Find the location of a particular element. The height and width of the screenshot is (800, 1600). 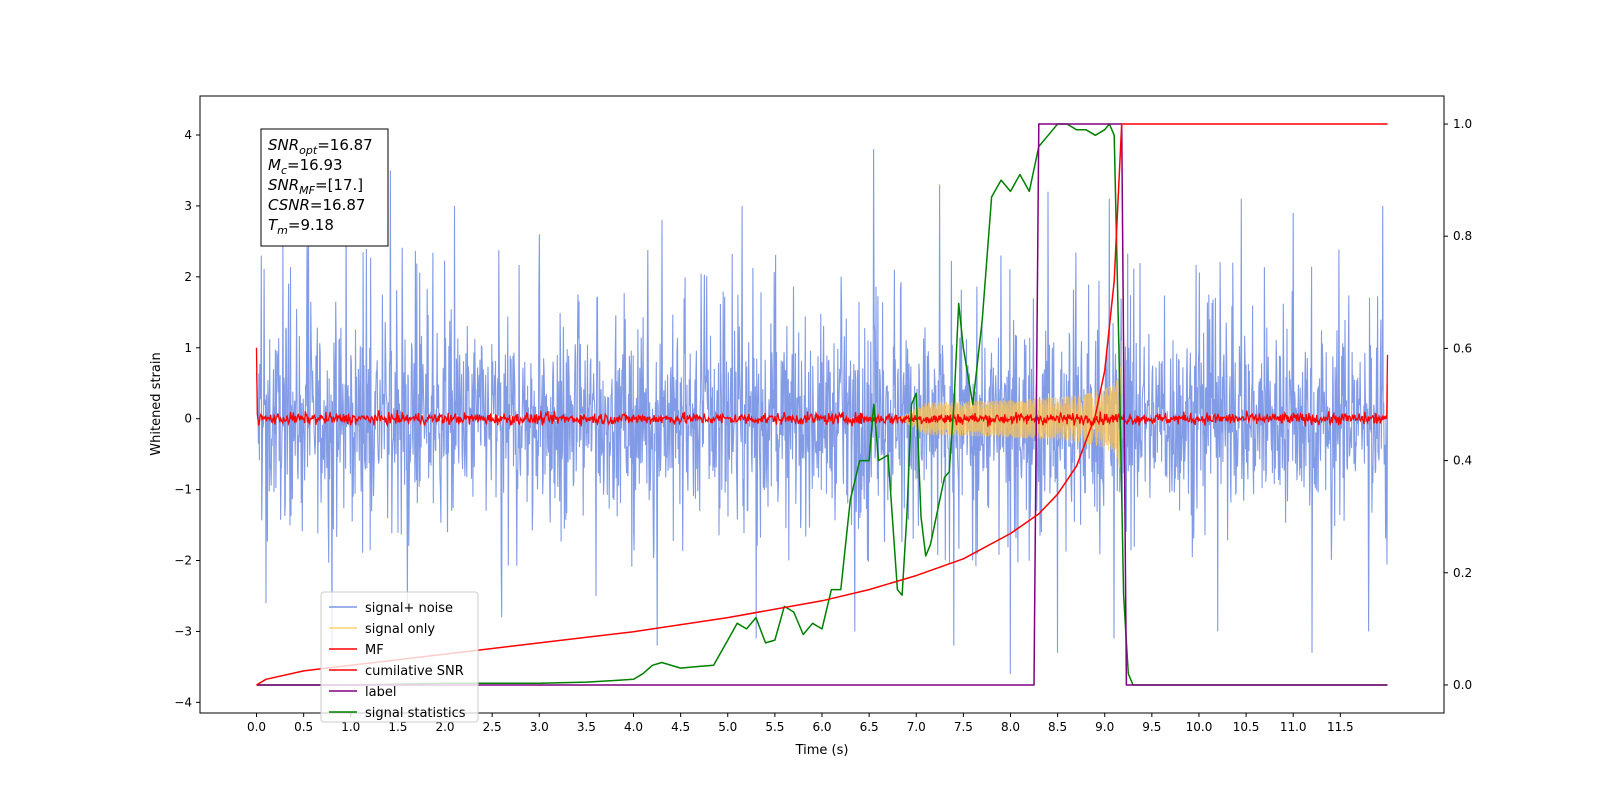

annotation-line: CSNR=16.87 is located at coordinates (316, 205).